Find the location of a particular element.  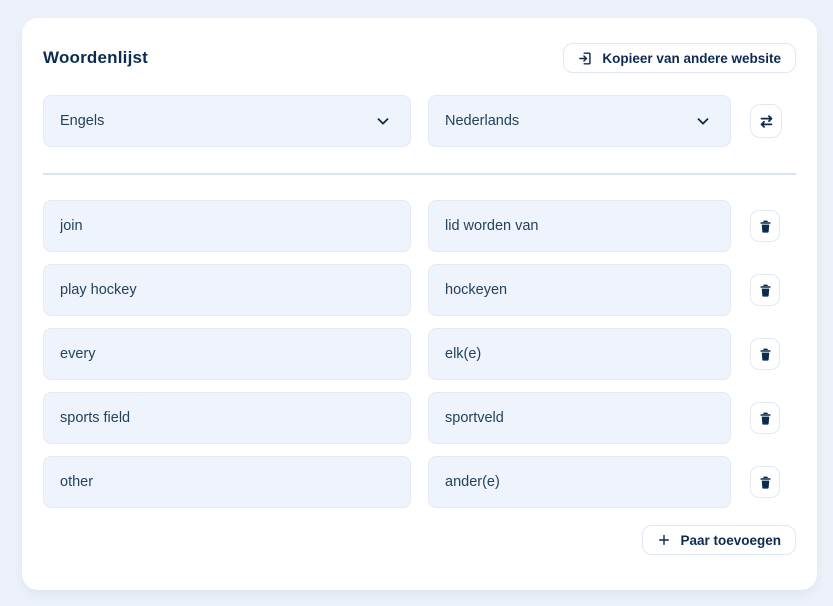

section-divider is located at coordinates (419, 174).